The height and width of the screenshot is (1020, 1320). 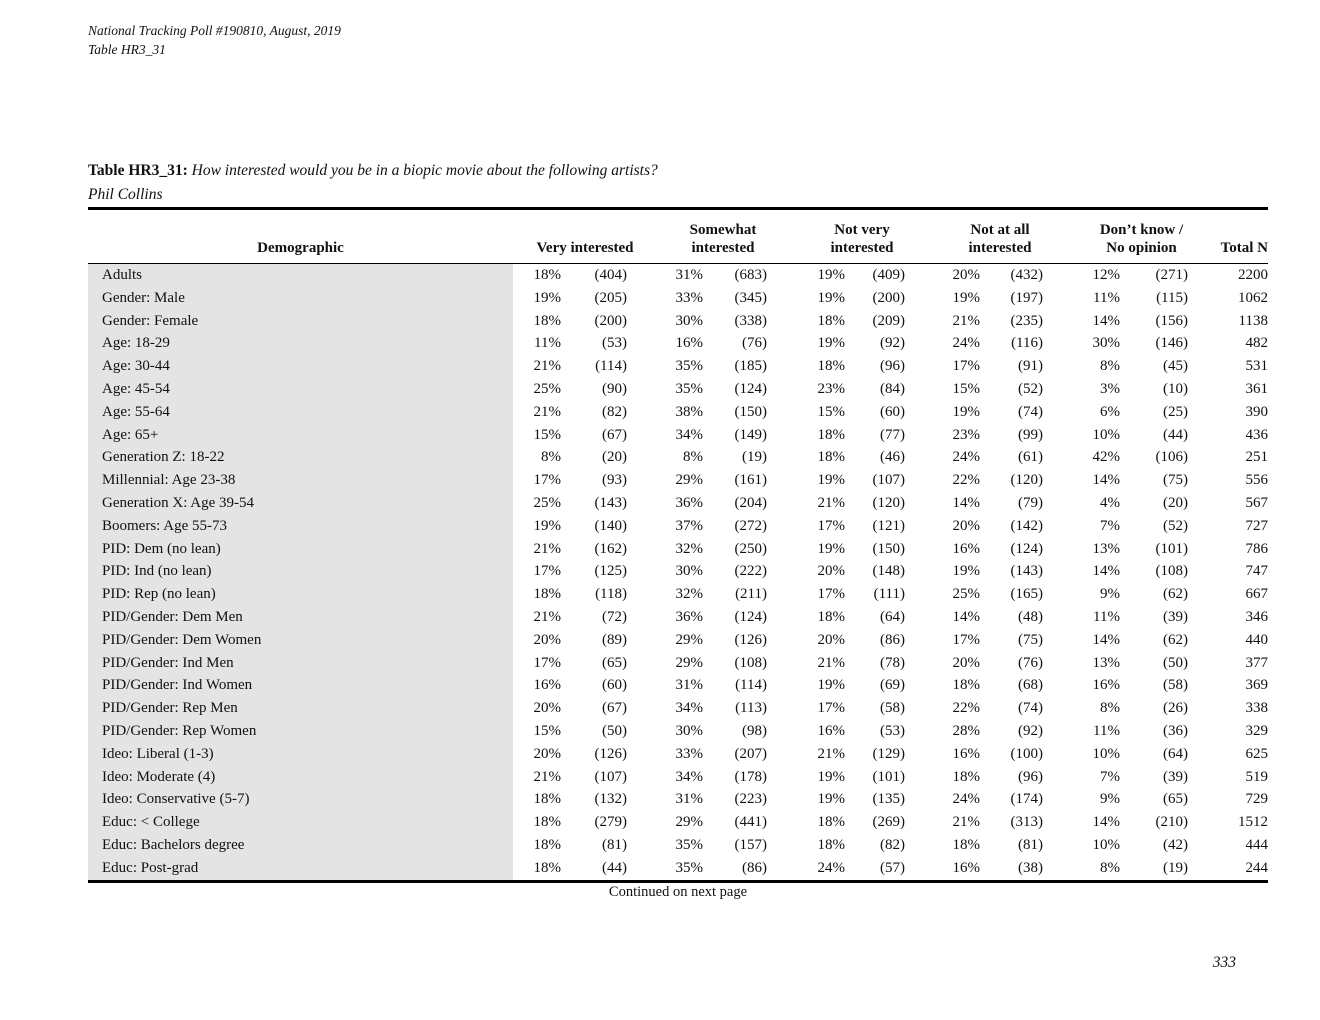 What do you see at coordinates (1257, 799) in the screenshot?
I see `total-cell: 729` at bounding box center [1257, 799].